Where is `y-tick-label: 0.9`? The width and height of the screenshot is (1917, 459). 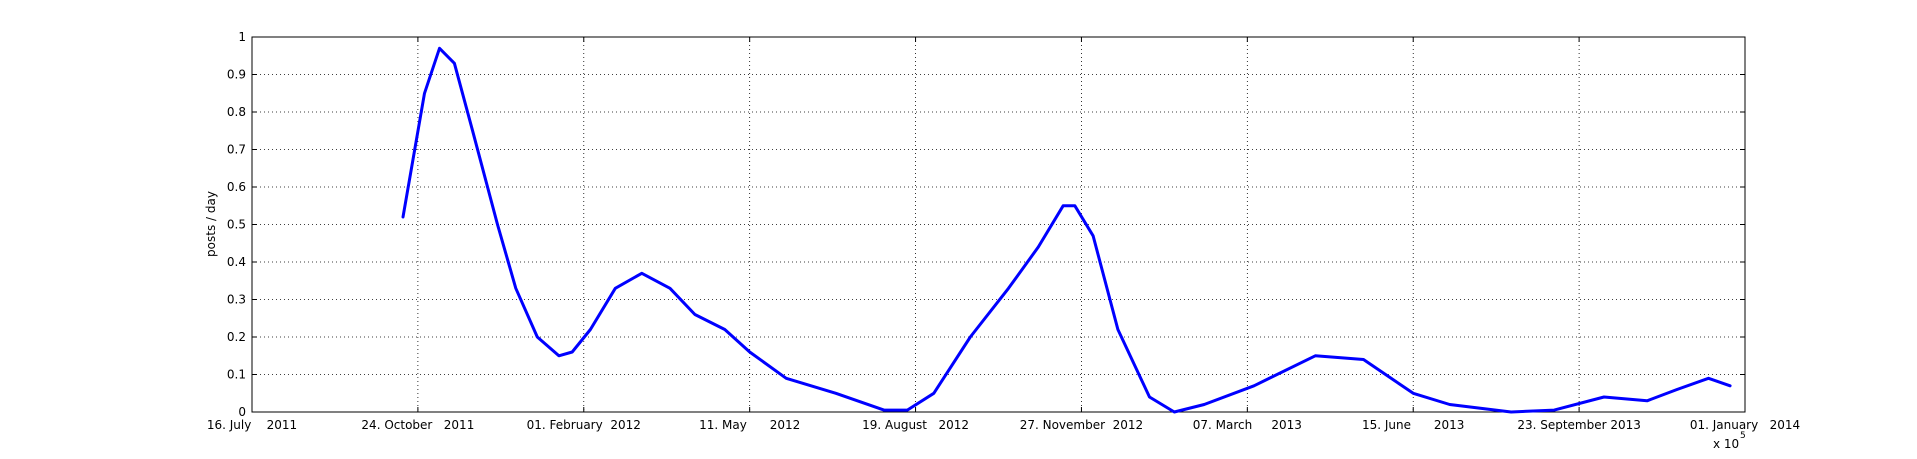 y-tick-label: 0.9 is located at coordinates (236, 75).